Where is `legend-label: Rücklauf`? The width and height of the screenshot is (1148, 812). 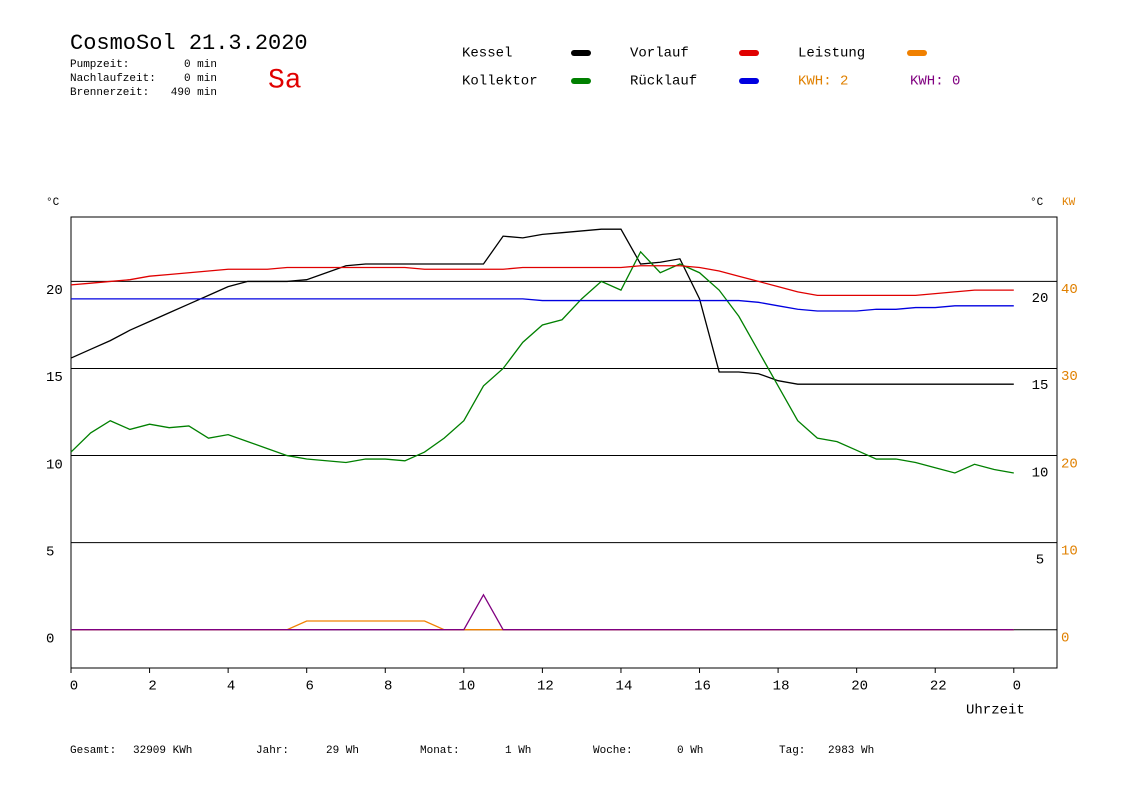
legend-label: Rücklauf is located at coordinates (663, 82).